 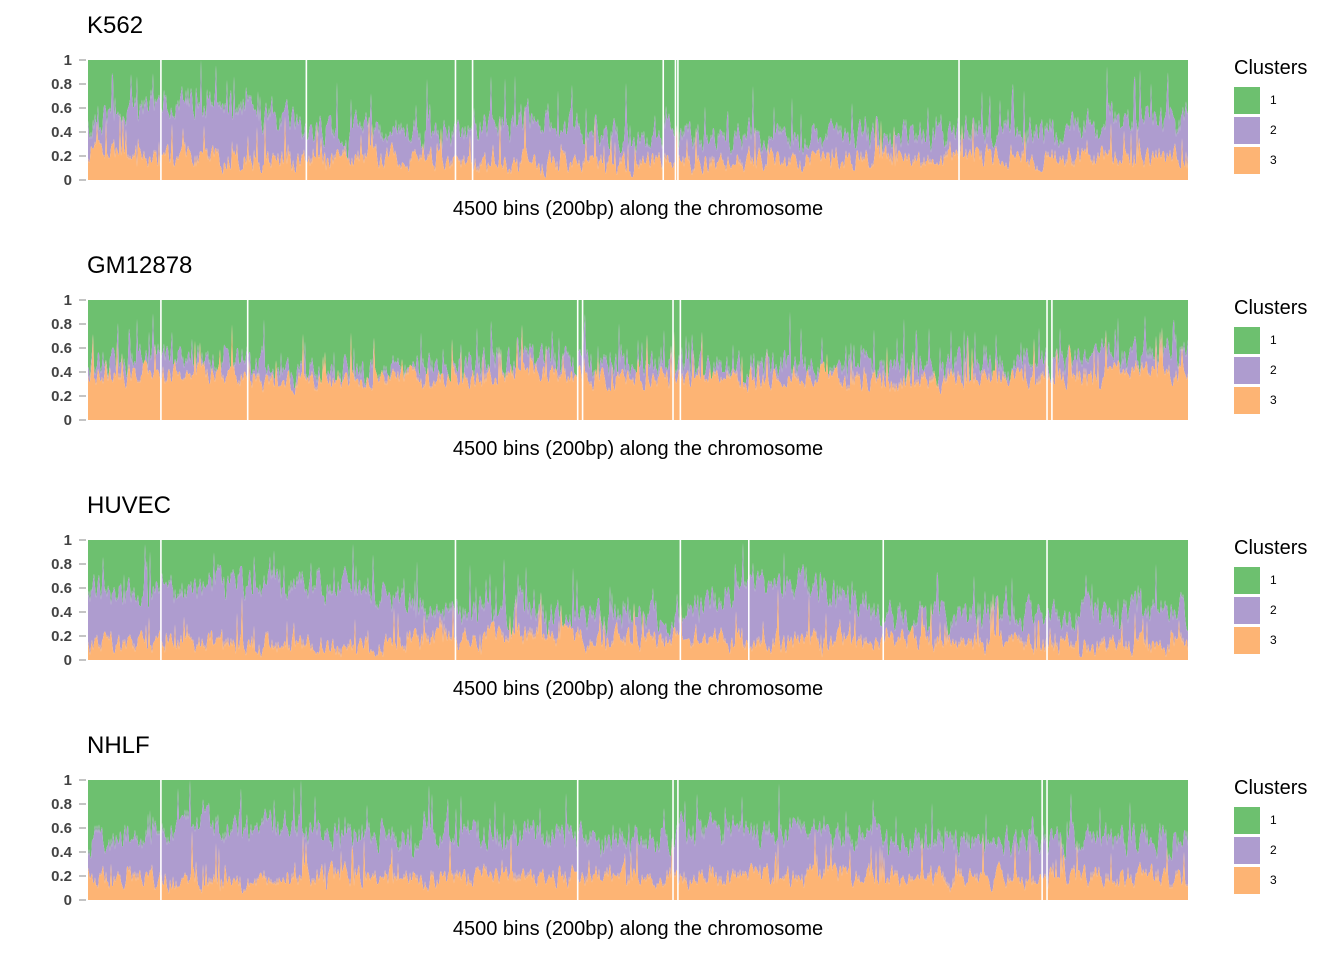 What do you see at coordinates (118, 745) in the screenshot?
I see `chart-title: NHLF` at bounding box center [118, 745].